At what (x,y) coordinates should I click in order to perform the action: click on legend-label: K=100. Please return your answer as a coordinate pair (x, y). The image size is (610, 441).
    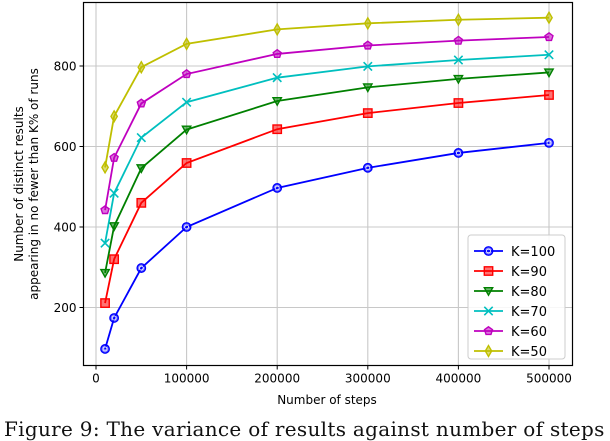
    Looking at the image, I should click on (533, 252).